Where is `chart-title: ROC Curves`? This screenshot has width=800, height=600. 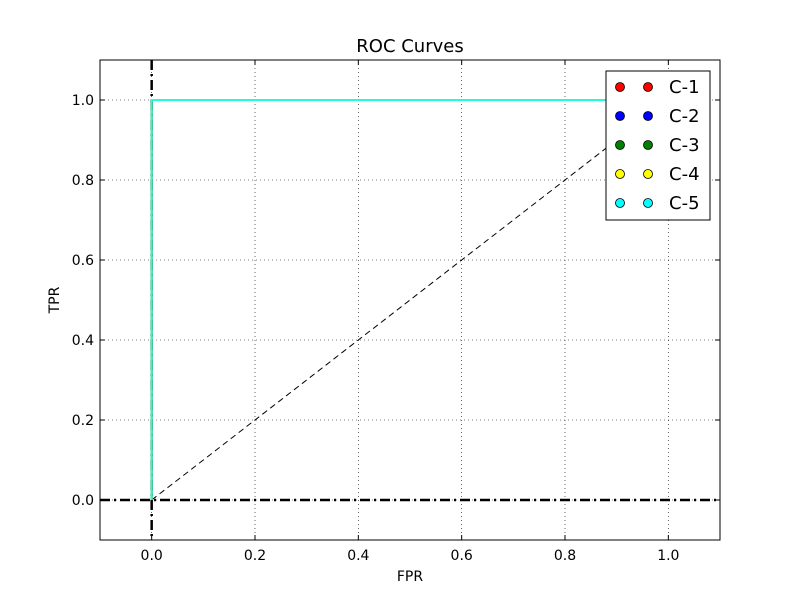 chart-title: ROC Curves is located at coordinates (409, 46).